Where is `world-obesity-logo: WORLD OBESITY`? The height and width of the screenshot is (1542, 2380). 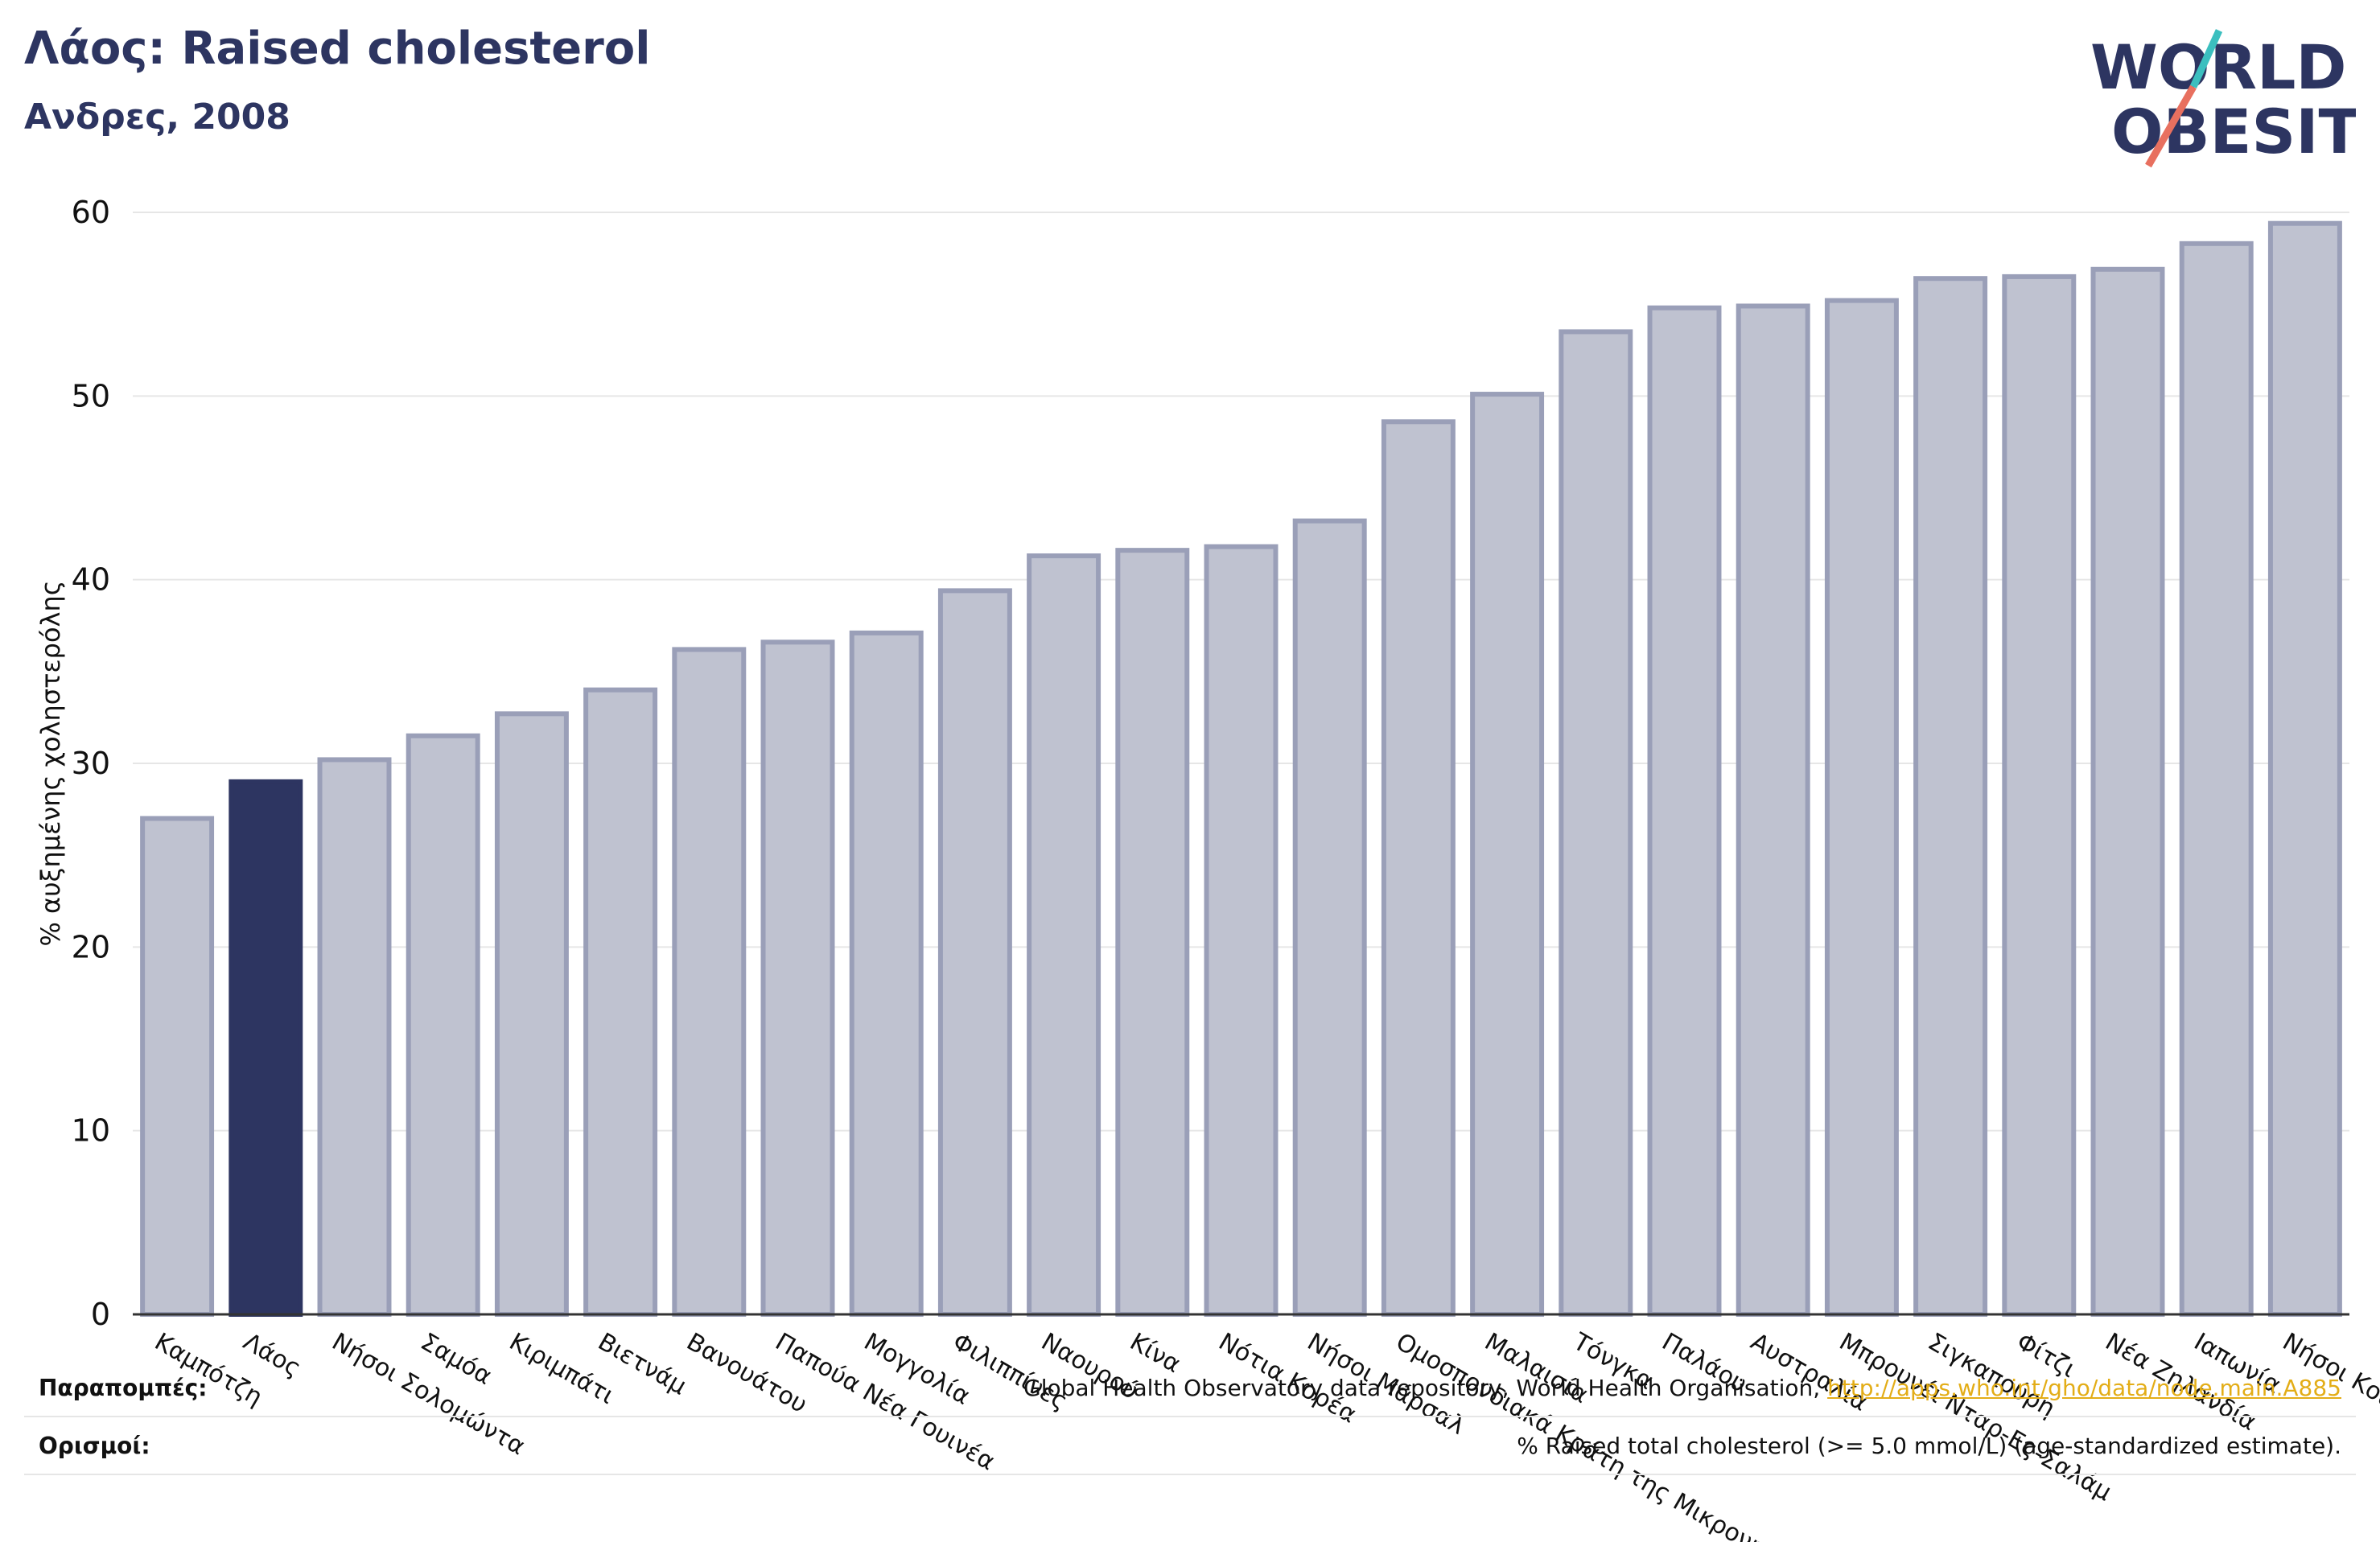 world-obesity-logo: WORLD OBESITY is located at coordinates (2223, 98).